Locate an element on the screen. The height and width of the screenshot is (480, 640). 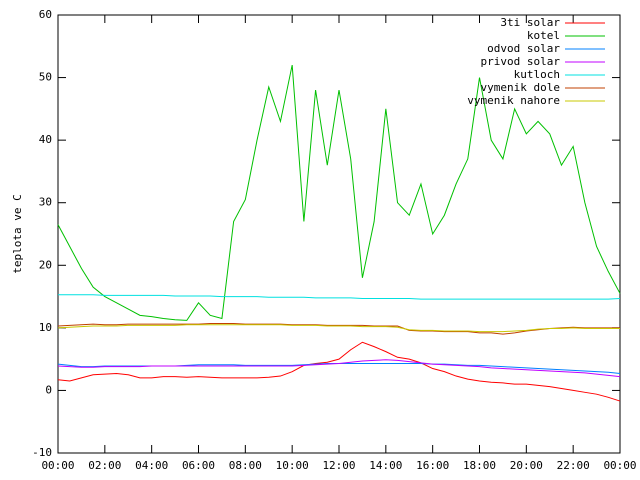
y-tick-label: 50 is located at coordinates (45, 77).